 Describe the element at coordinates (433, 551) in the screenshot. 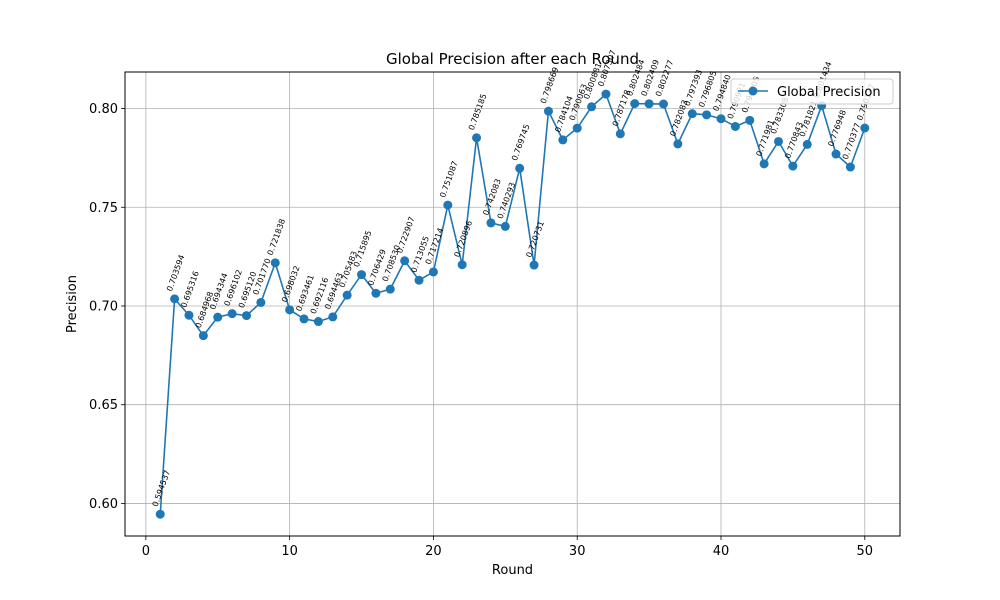

I see `x-tick-label: 20` at that location.